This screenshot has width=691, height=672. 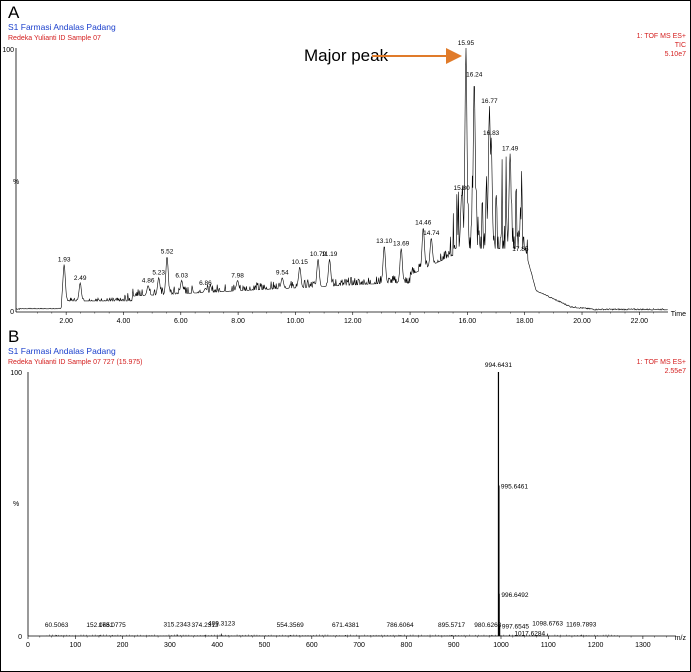 I want to click on panel-b-xtick-label: 400, so click(x=217, y=645).